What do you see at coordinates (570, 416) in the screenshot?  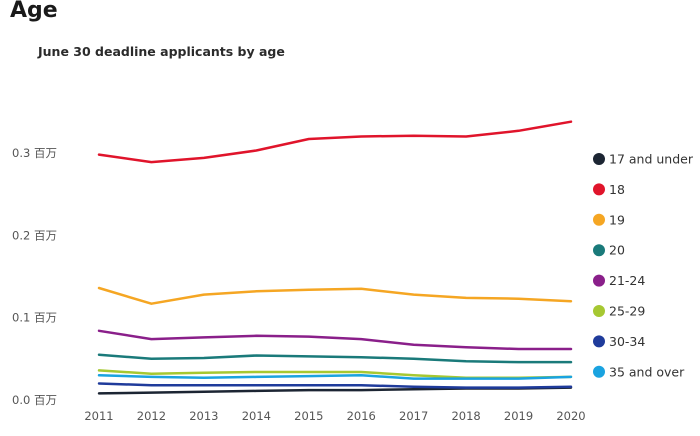 I see `x-tick-label: 2020` at bounding box center [570, 416].